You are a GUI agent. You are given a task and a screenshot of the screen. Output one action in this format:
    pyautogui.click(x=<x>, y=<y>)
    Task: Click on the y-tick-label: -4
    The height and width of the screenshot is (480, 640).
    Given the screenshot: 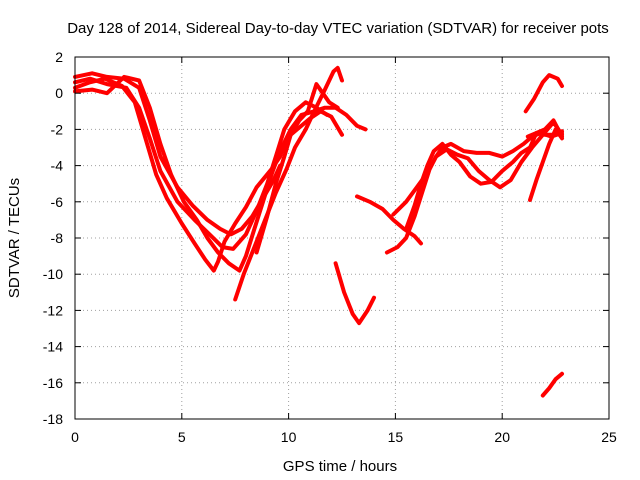 What is the action you would take?
    pyautogui.click(x=57, y=166)
    